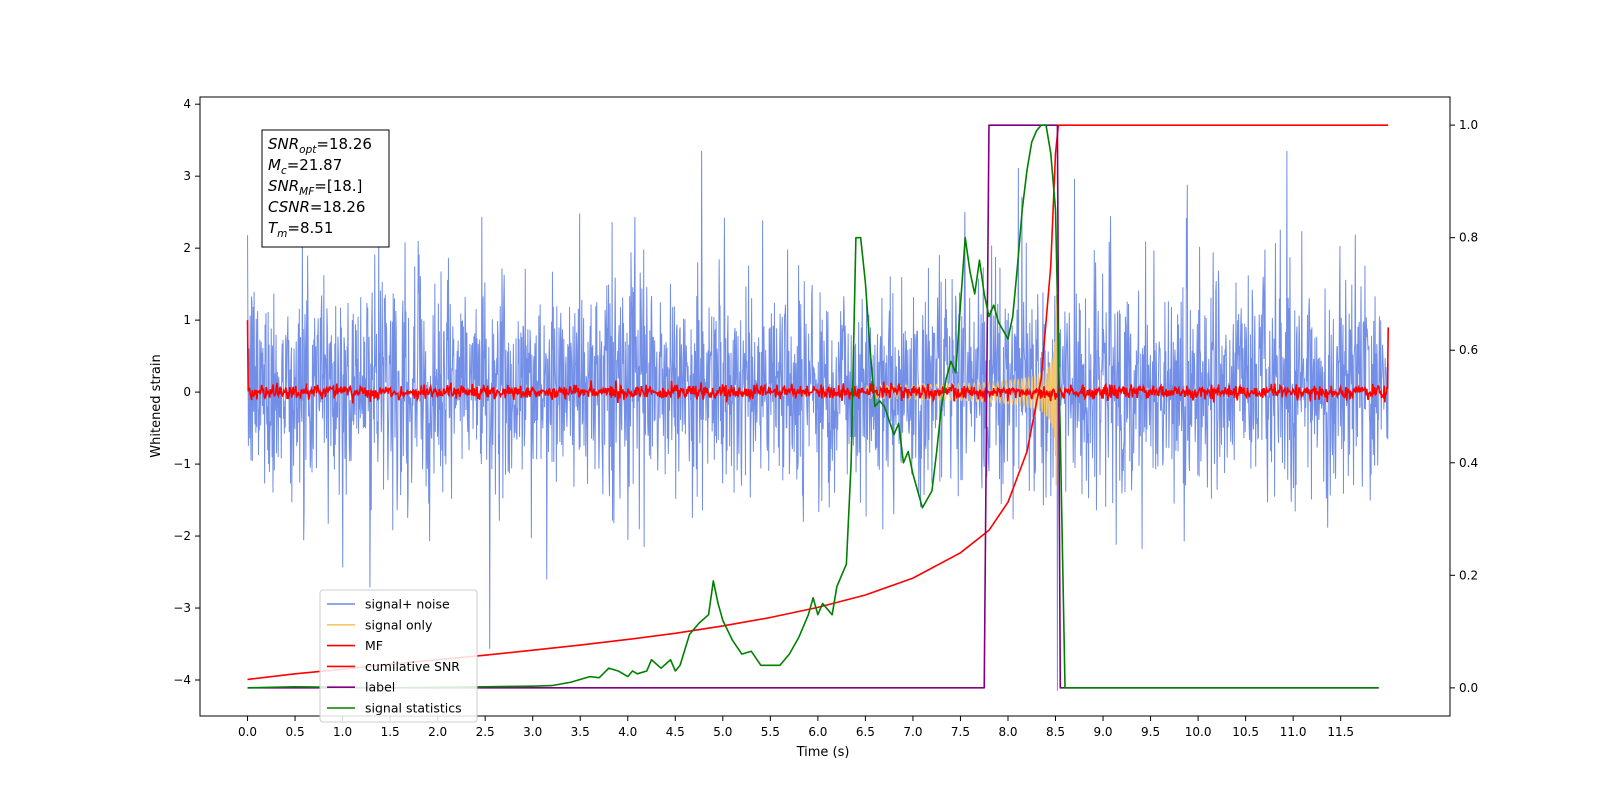  Describe the element at coordinates (865, 732) in the screenshot. I see `x-tick-label: 6.5` at that location.